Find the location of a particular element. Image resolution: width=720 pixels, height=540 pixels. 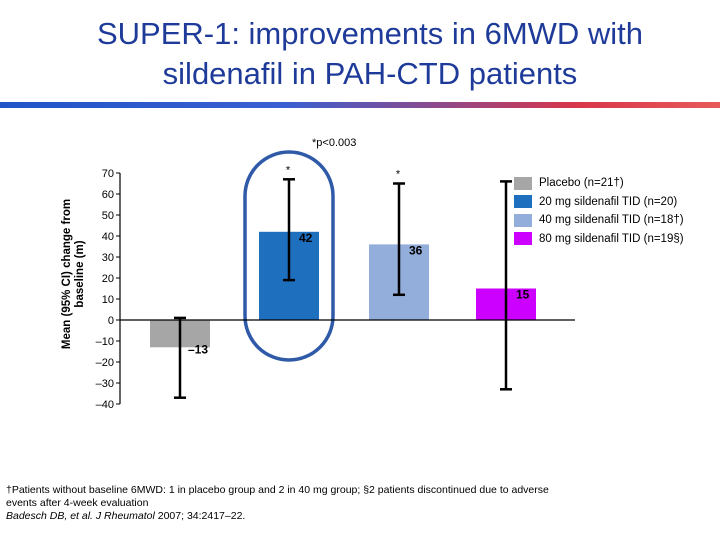

y-tick-label: 60 is located at coordinates (108, 195).